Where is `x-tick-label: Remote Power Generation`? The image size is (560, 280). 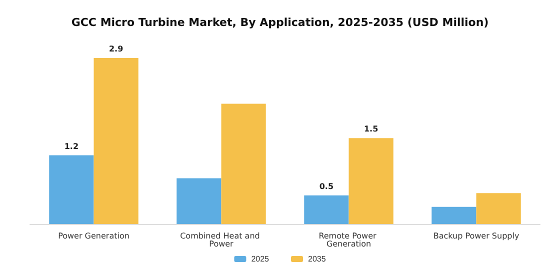
x-tick-label: Remote Power Generation is located at coordinates (348, 240).